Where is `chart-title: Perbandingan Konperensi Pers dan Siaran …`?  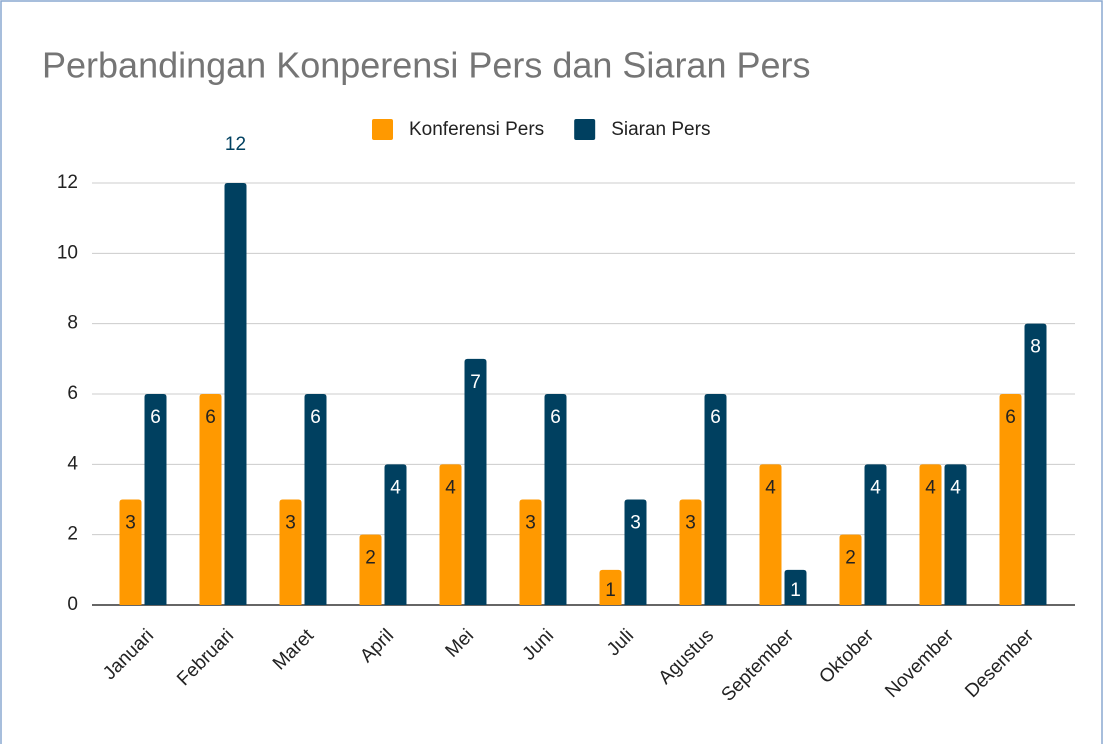
chart-title: Perbandingan Konperensi Pers dan Siaran … is located at coordinates (426, 65).